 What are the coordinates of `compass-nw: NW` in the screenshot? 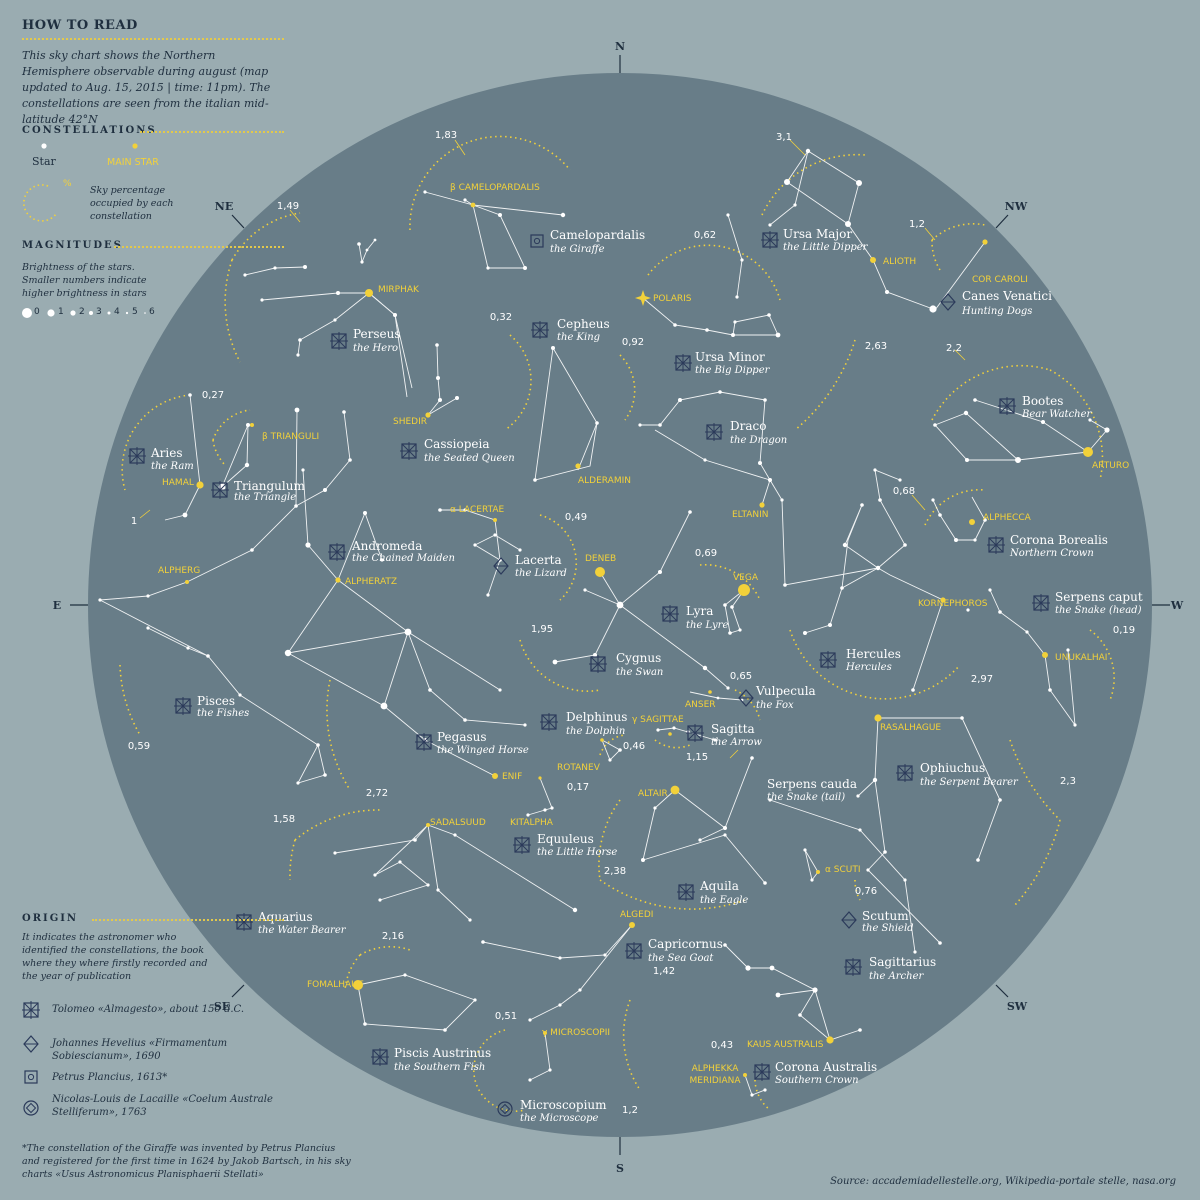 It's located at (1016, 206).